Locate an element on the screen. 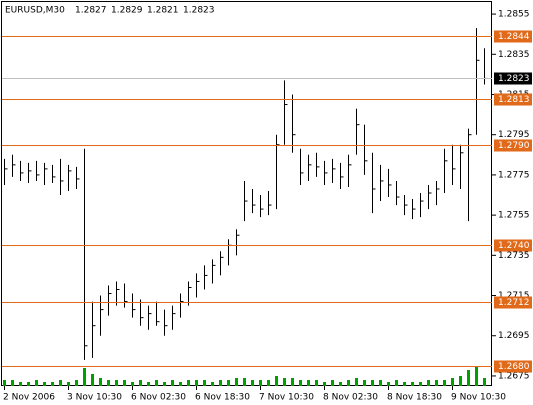  x-tick-label: 8 Nov 02:30 is located at coordinates (350, 398).